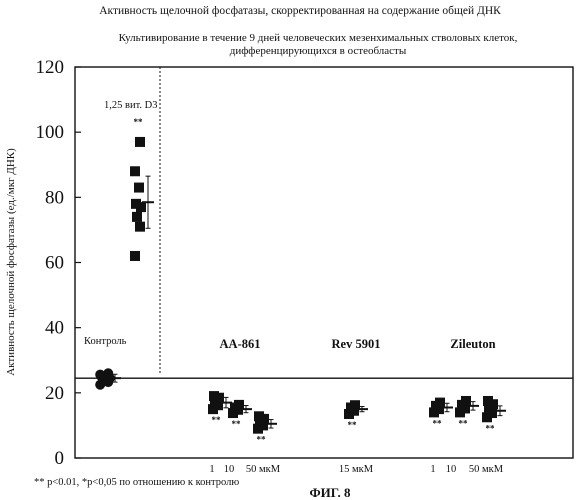 This screenshot has width=587, height=500. Describe the element at coordinates (229, 469) in the screenshot. I see `dose-label-aa861-10: 10` at that location.